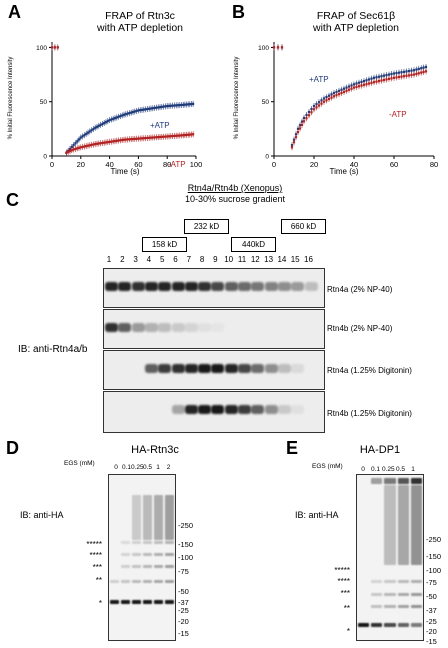  What do you see at coordinates (147, 467) in the screenshot?
I see `egs-value: 0.5` at bounding box center [147, 467].